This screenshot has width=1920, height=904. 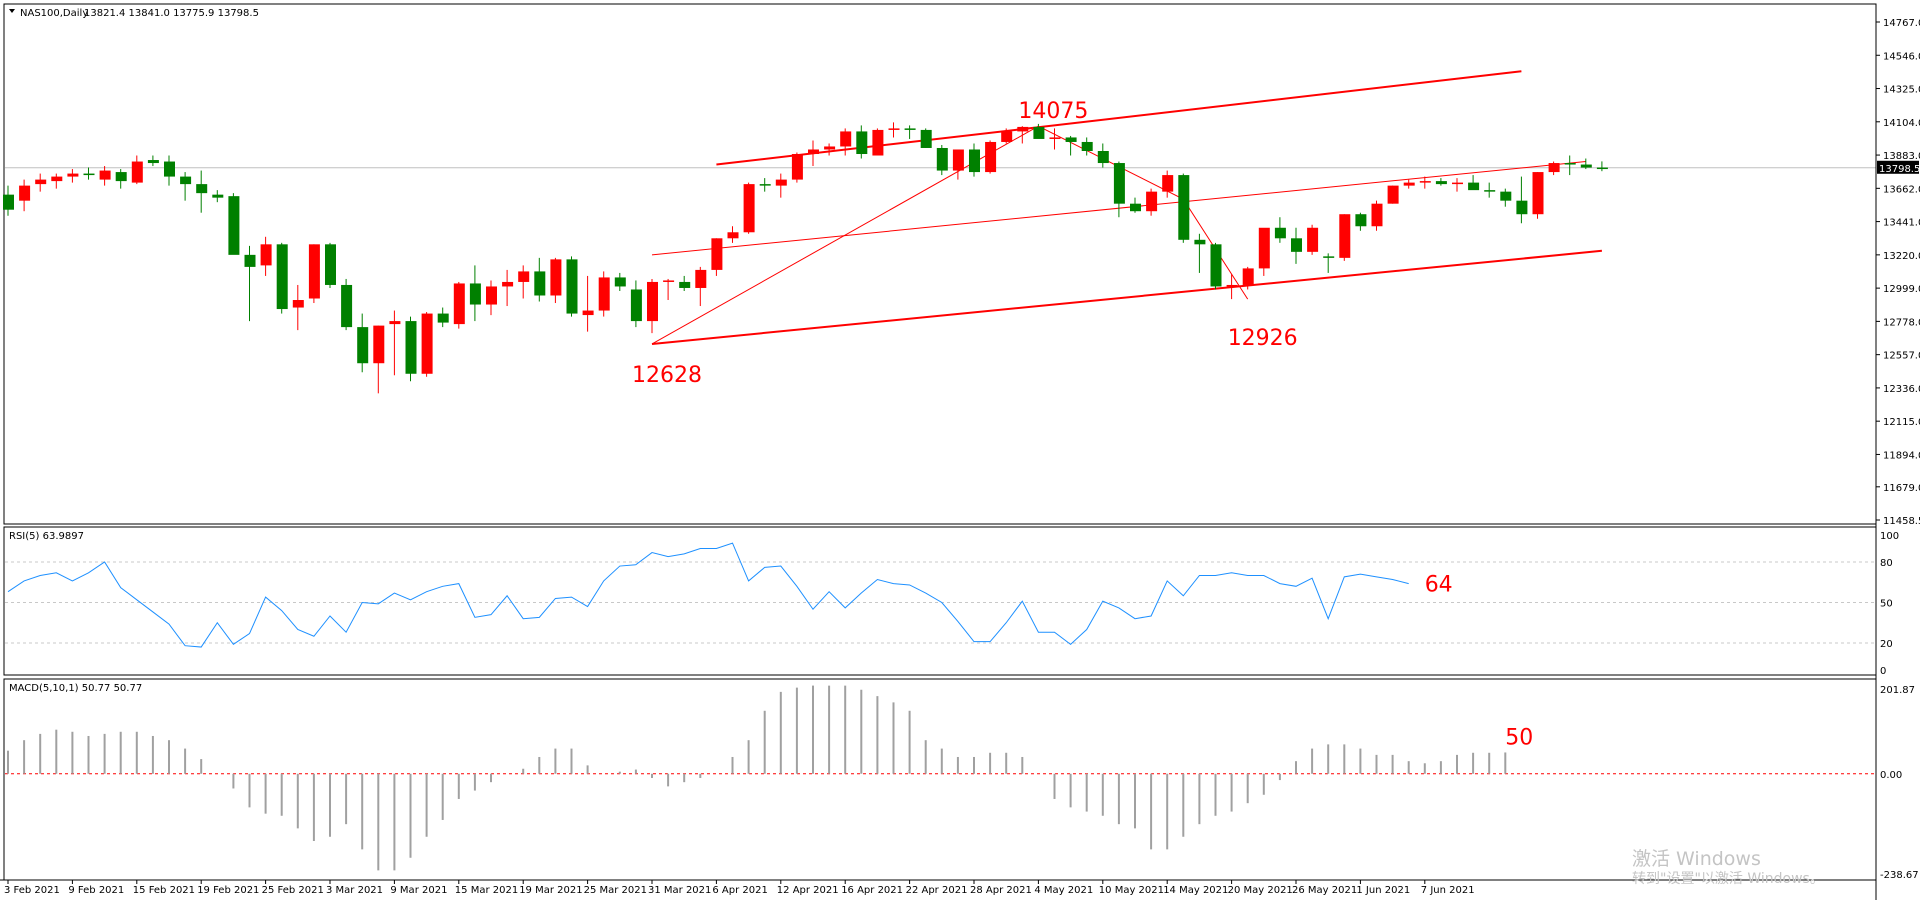 What do you see at coordinates (1891, 775) in the screenshot?
I see `macd-axis-label: 0.00` at bounding box center [1891, 775].